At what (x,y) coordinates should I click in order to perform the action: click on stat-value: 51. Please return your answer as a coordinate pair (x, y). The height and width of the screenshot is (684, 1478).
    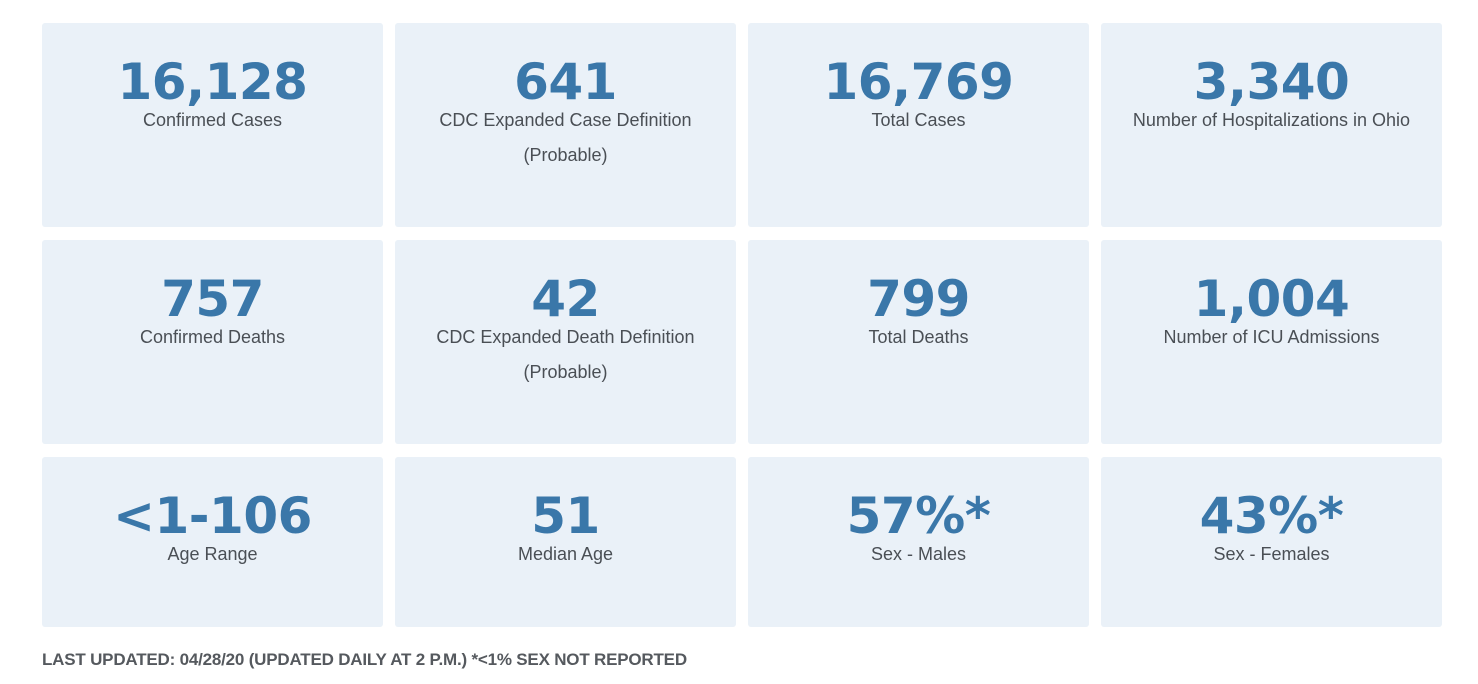
    Looking at the image, I should click on (565, 516).